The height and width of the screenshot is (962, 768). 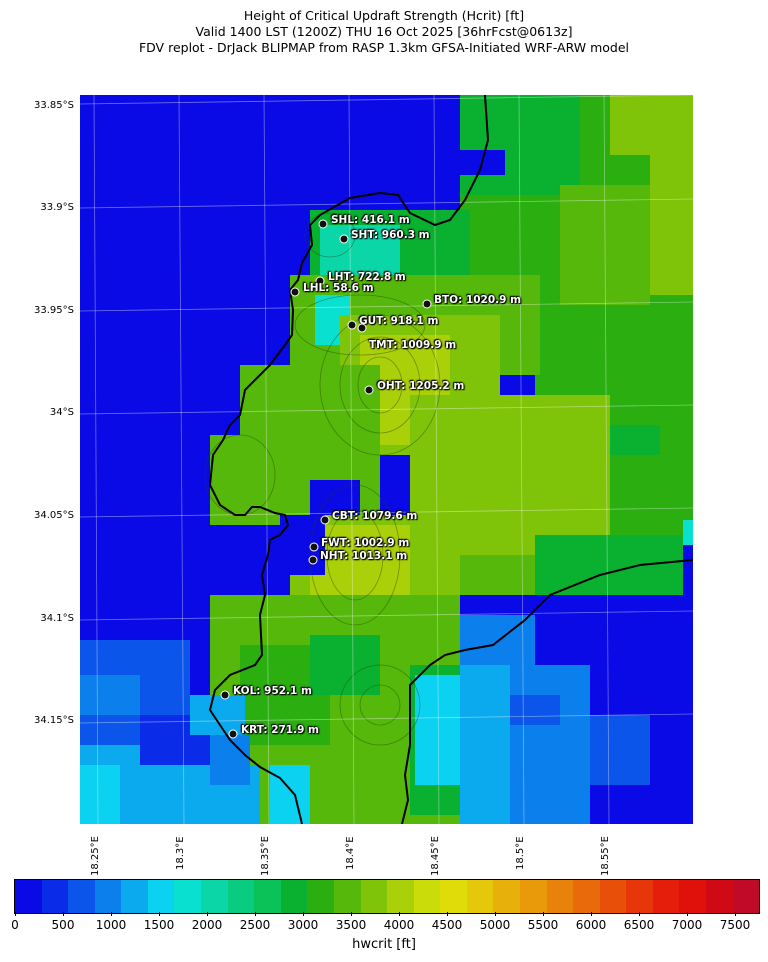 What do you see at coordinates (413, 345) in the screenshot?
I see `station-label: TMT: 1009.9 m` at bounding box center [413, 345].